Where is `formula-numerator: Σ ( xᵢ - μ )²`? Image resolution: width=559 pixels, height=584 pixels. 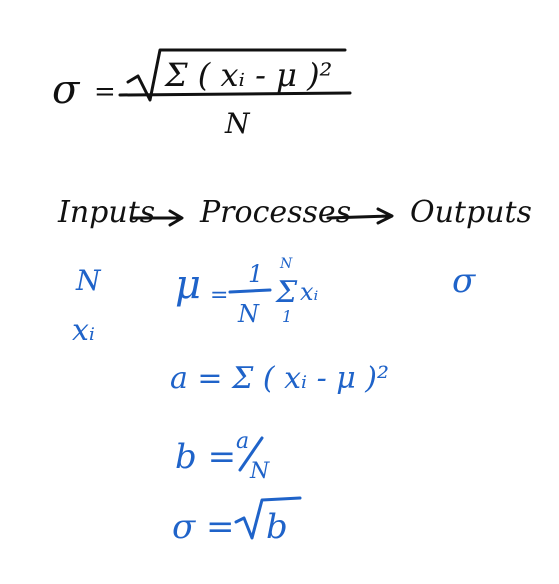 formula-numerator: Σ ( xᵢ - μ )² is located at coordinates (248, 75).